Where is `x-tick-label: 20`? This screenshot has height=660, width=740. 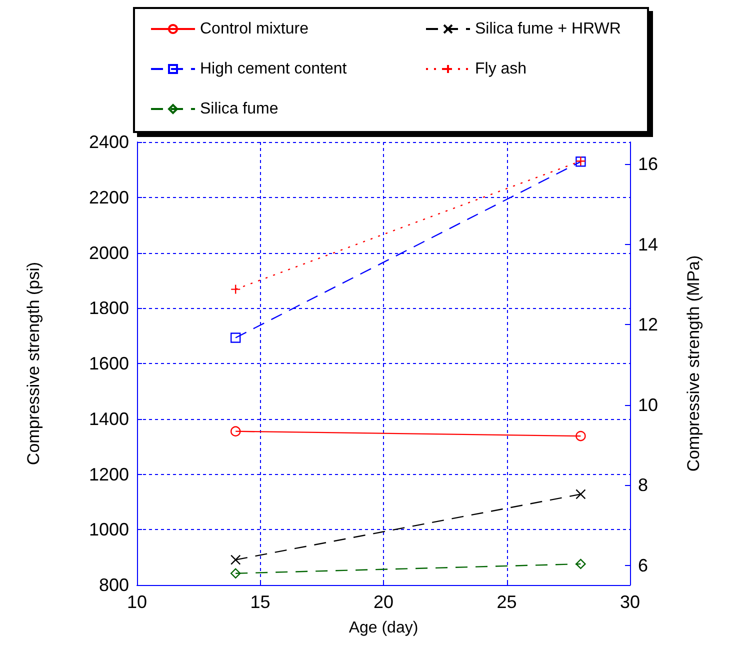 x-tick-label: 20 is located at coordinates (383, 602).